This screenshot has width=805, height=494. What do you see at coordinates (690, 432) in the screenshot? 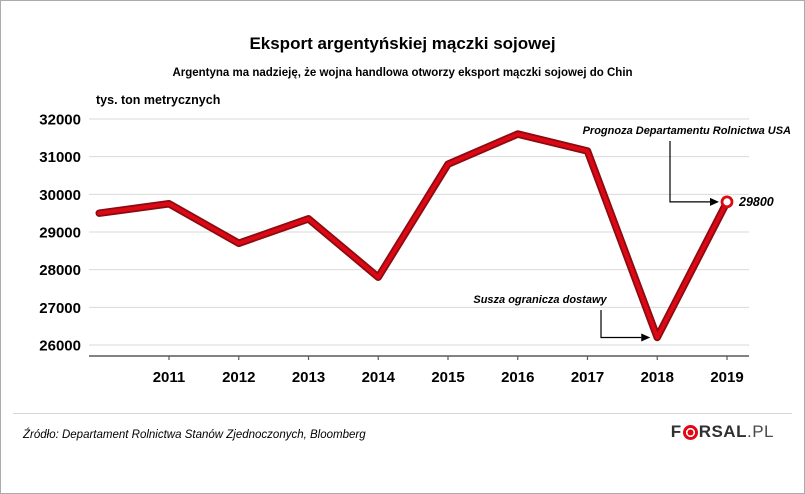
I see `logo-o-circle-icon` at bounding box center [690, 432].